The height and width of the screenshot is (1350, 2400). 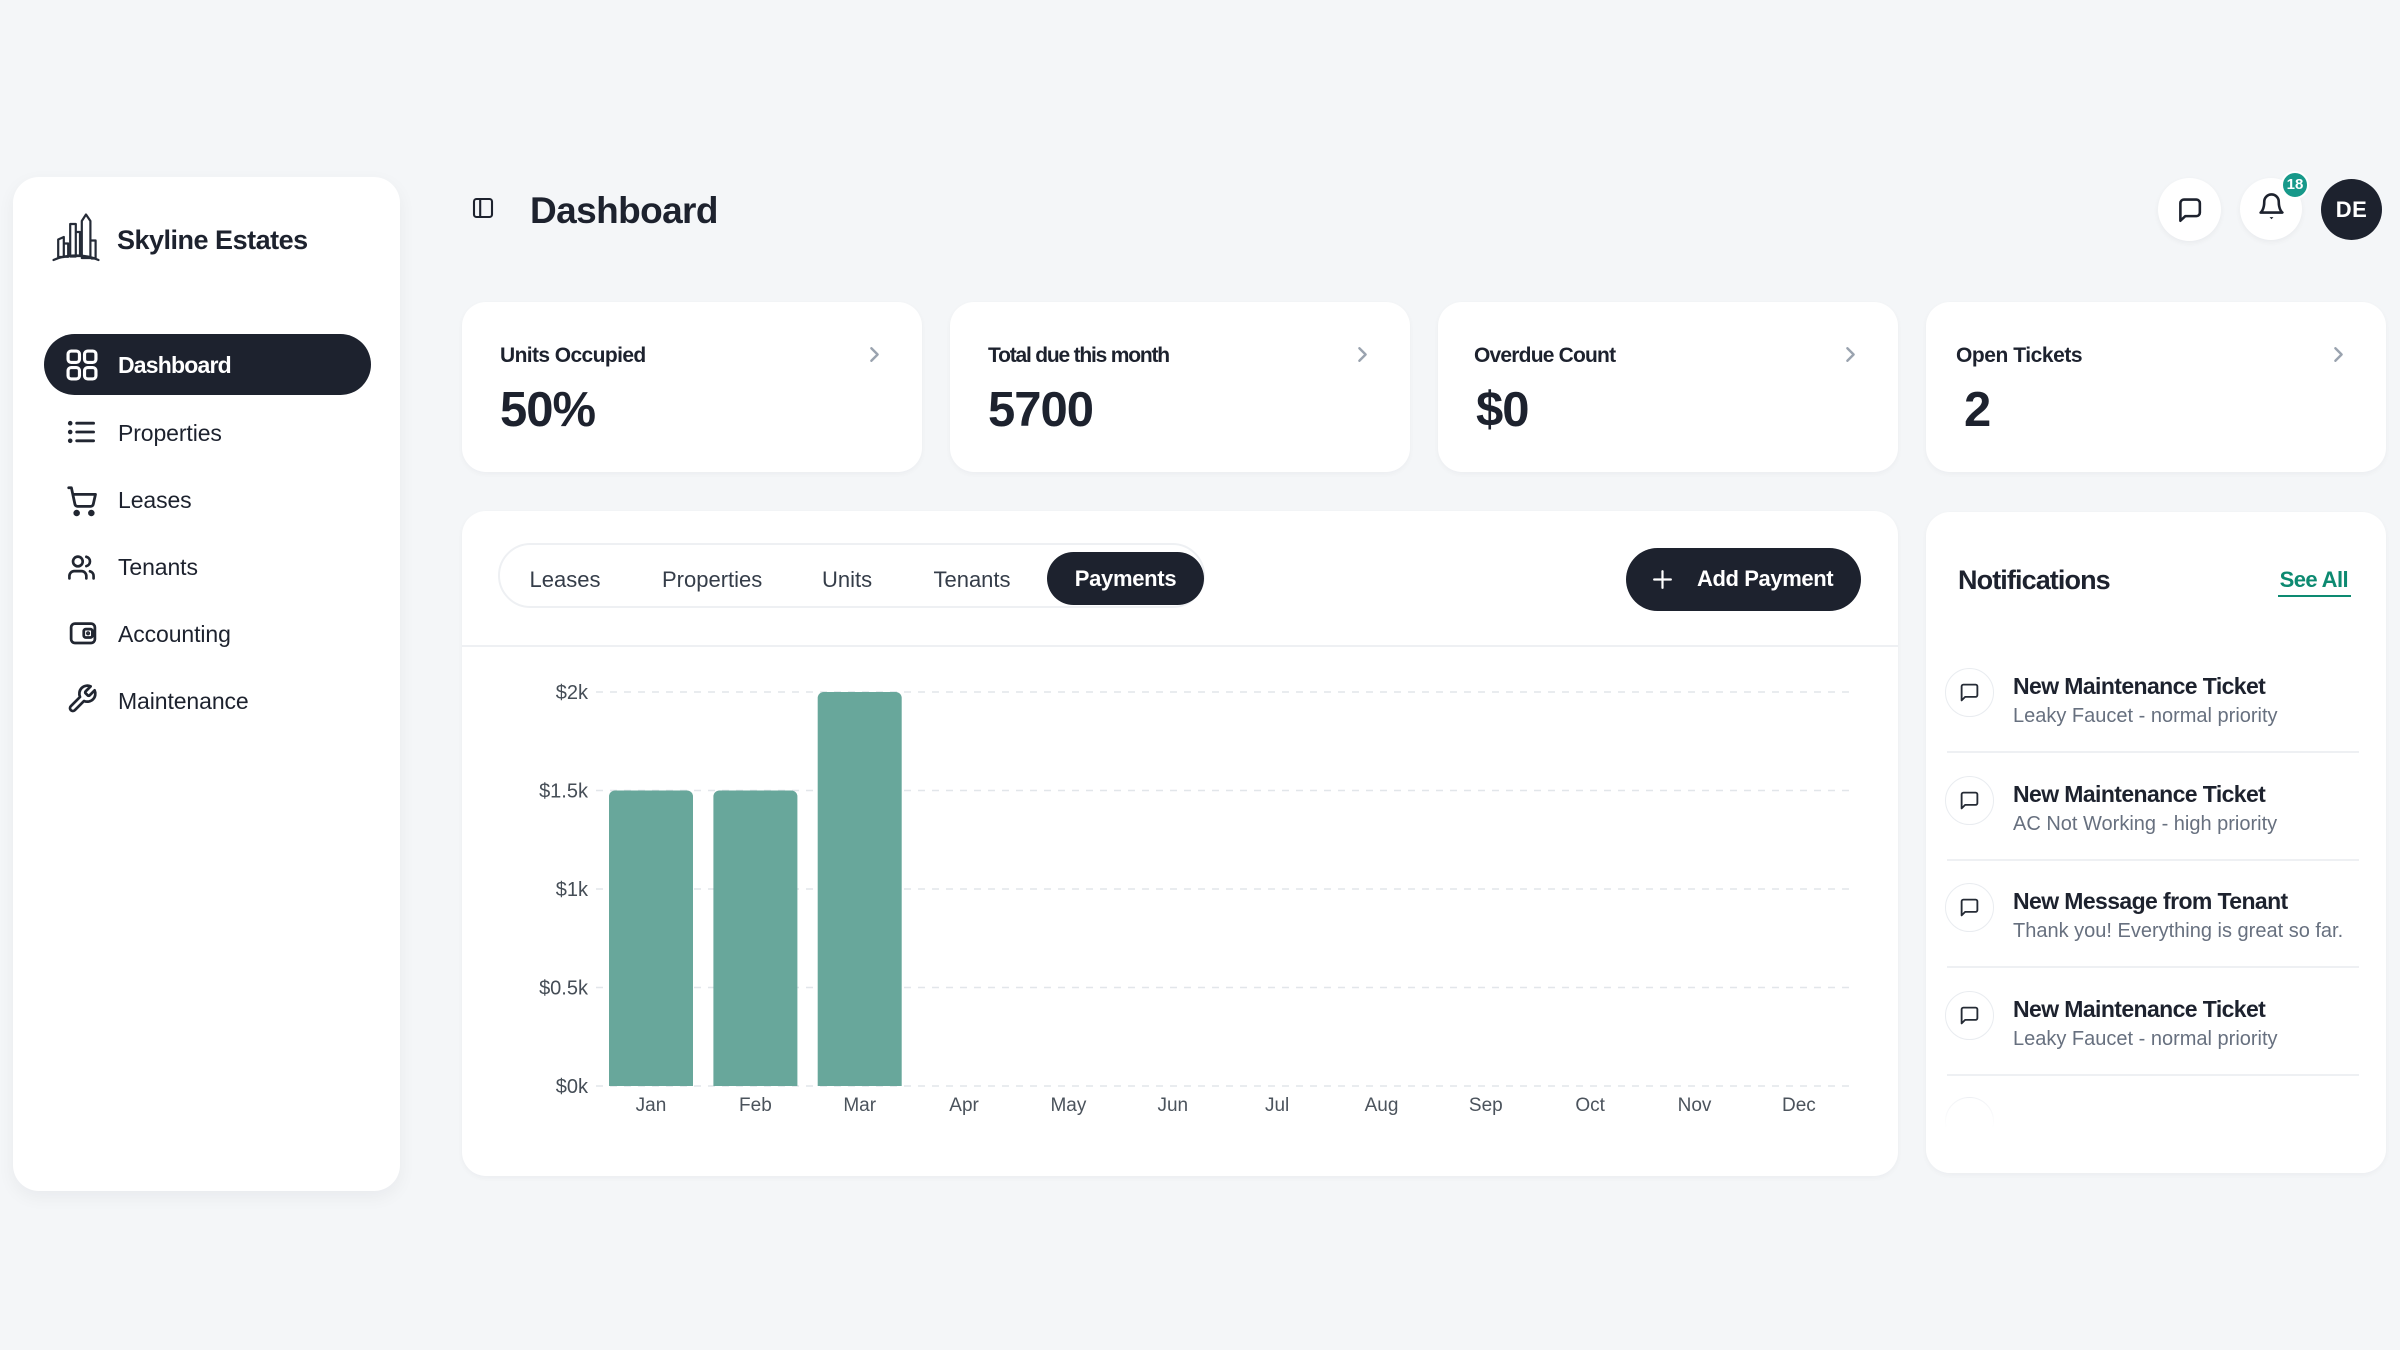 I want to click on svg-text: Nov, so click(x=1695, y=1105).